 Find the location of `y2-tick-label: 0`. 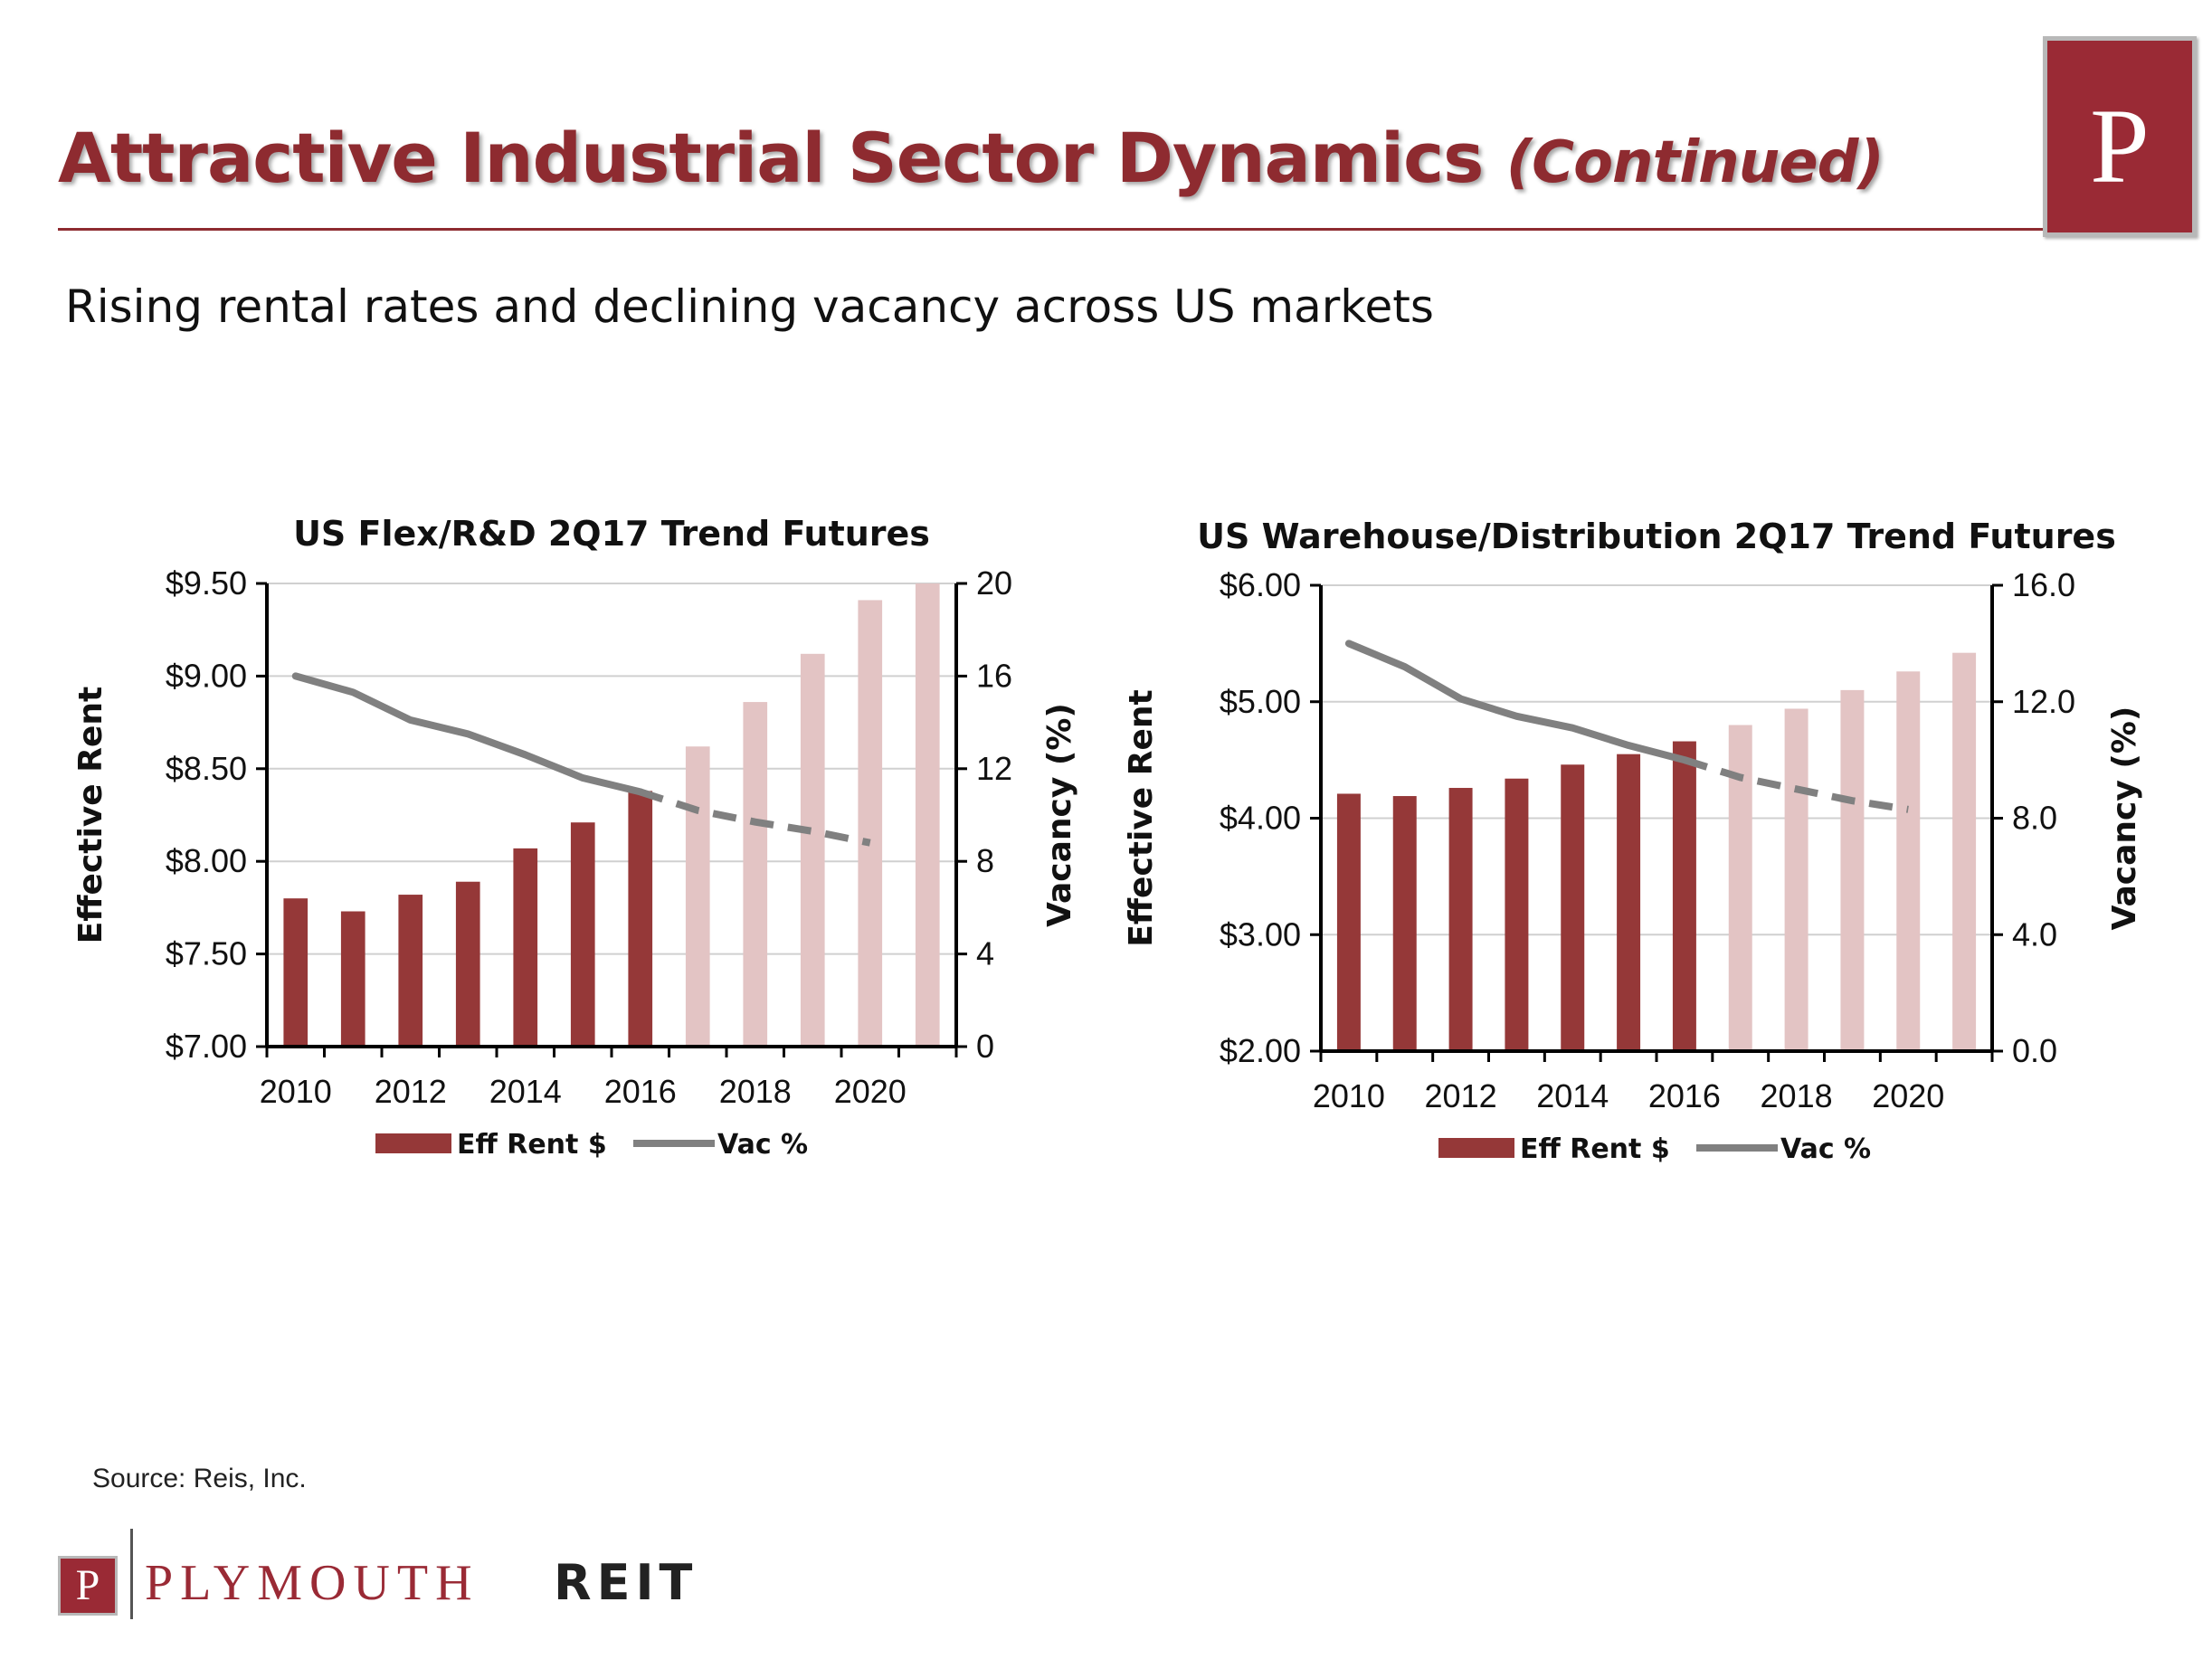

y2-tick-label: 0 is located at coordinates (985, 1046).